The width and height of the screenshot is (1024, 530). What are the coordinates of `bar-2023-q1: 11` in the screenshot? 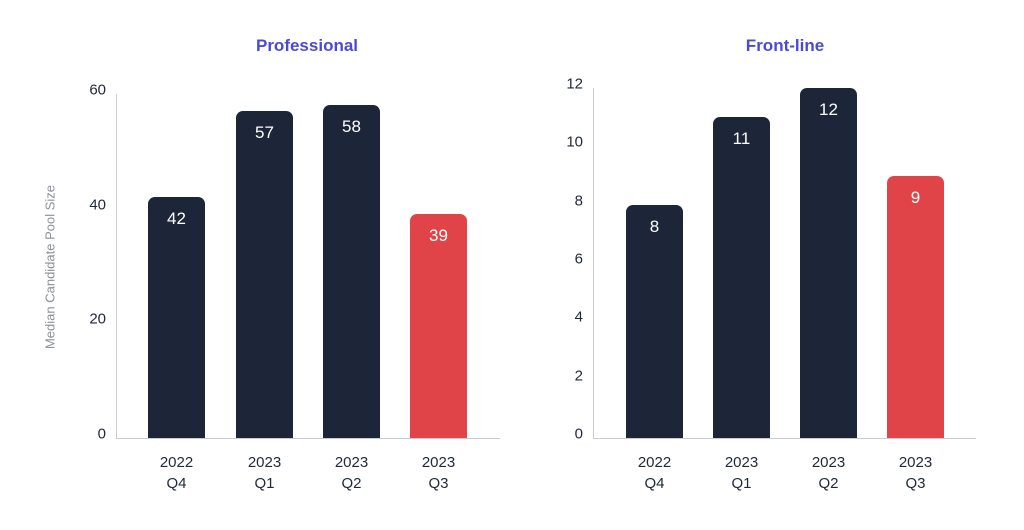 It's located at (741, 277).